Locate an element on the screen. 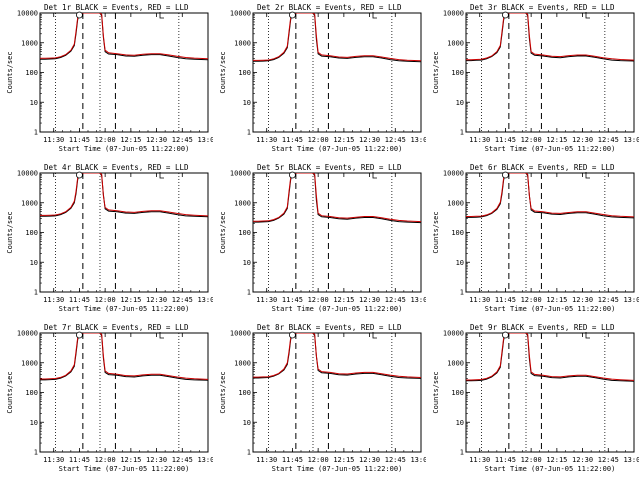 Image resolution: width=640 pixels, height=480 pixels. panel-title: Det 6r BLACK = Events, RED = LLD is located at coordinates (542, 167).